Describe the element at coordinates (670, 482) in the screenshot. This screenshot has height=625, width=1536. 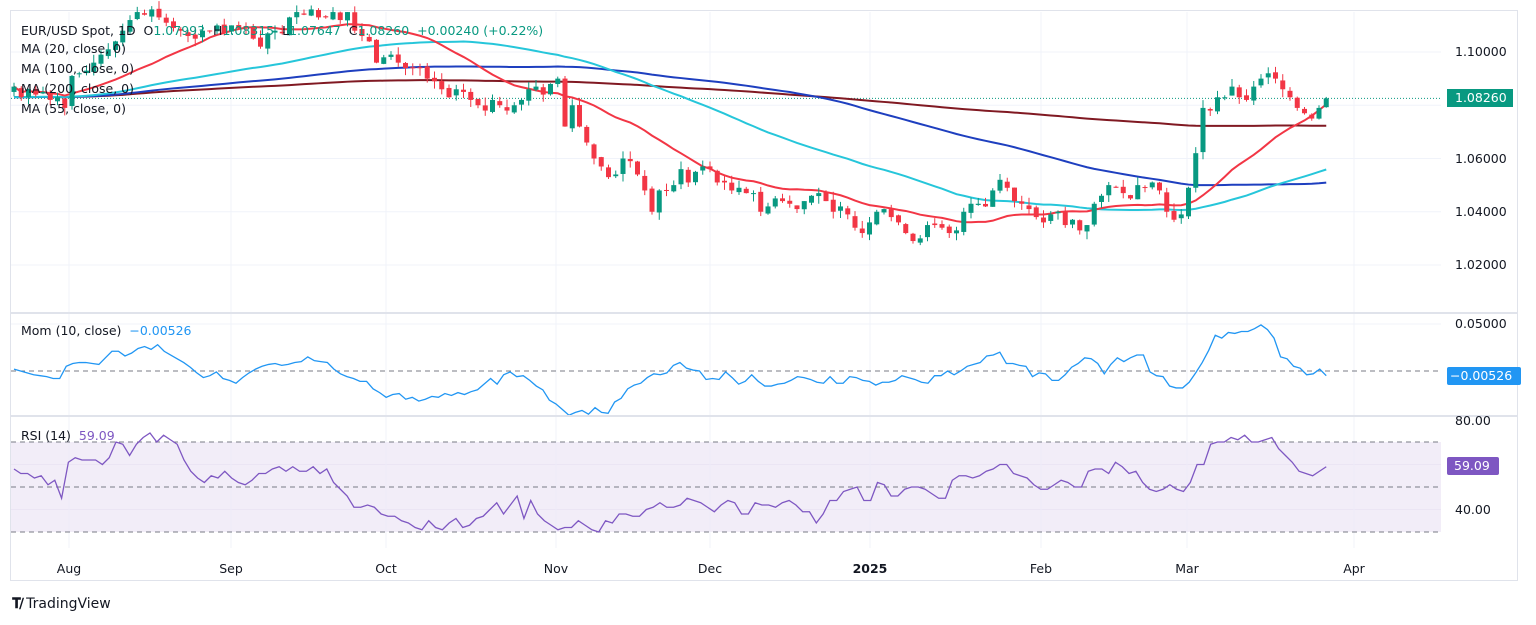
I see `rsi-line` at that location.